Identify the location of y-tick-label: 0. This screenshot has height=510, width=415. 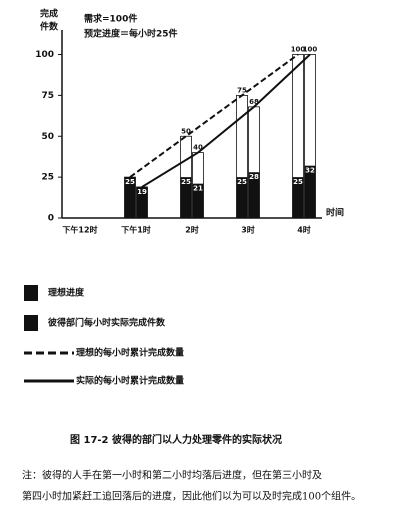
(51, 219).